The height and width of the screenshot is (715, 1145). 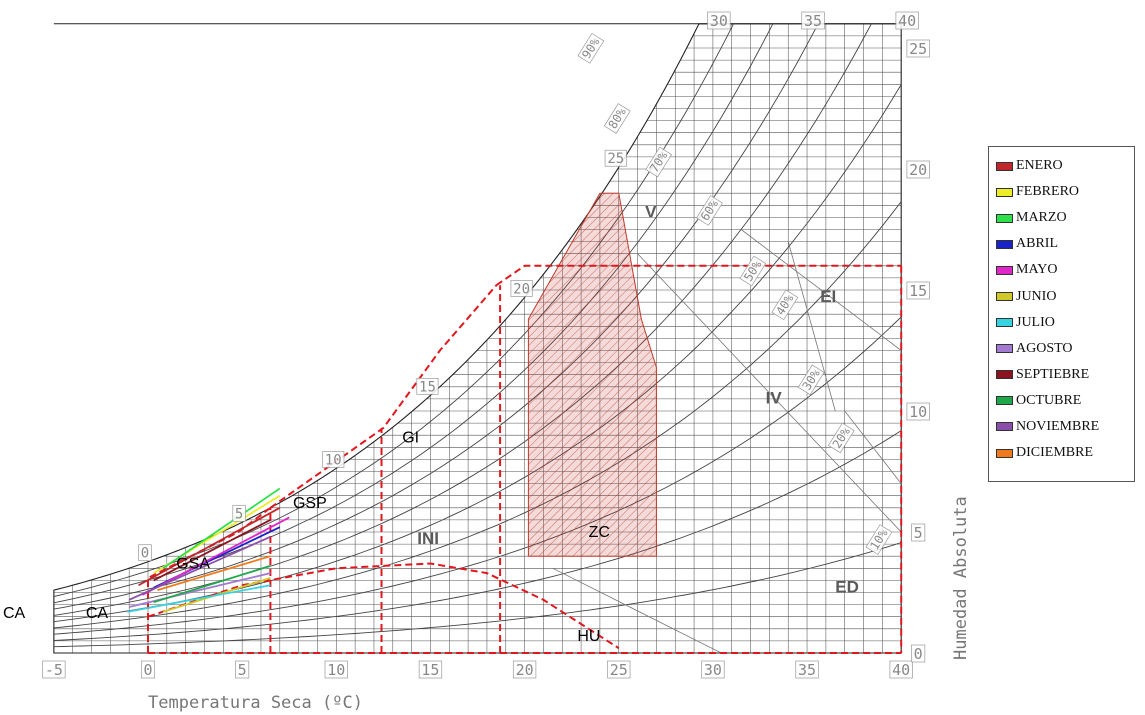 I want to click on x-tick-text: 10, so click(x=336, y=670).